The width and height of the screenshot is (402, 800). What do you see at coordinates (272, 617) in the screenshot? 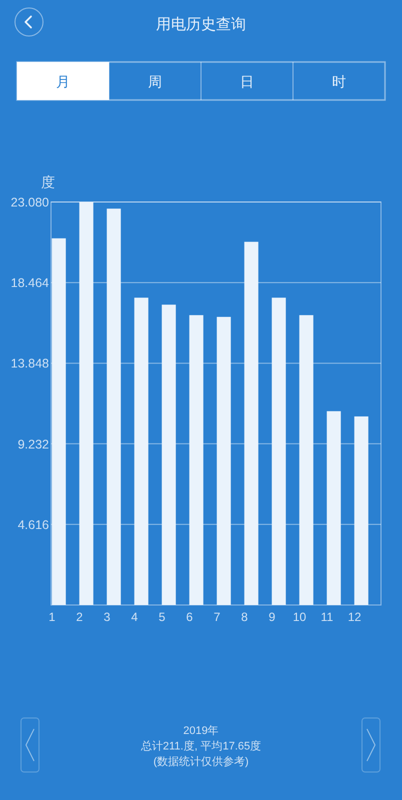
I see `x-tick-label: 9` at bounding box center [272, 617].